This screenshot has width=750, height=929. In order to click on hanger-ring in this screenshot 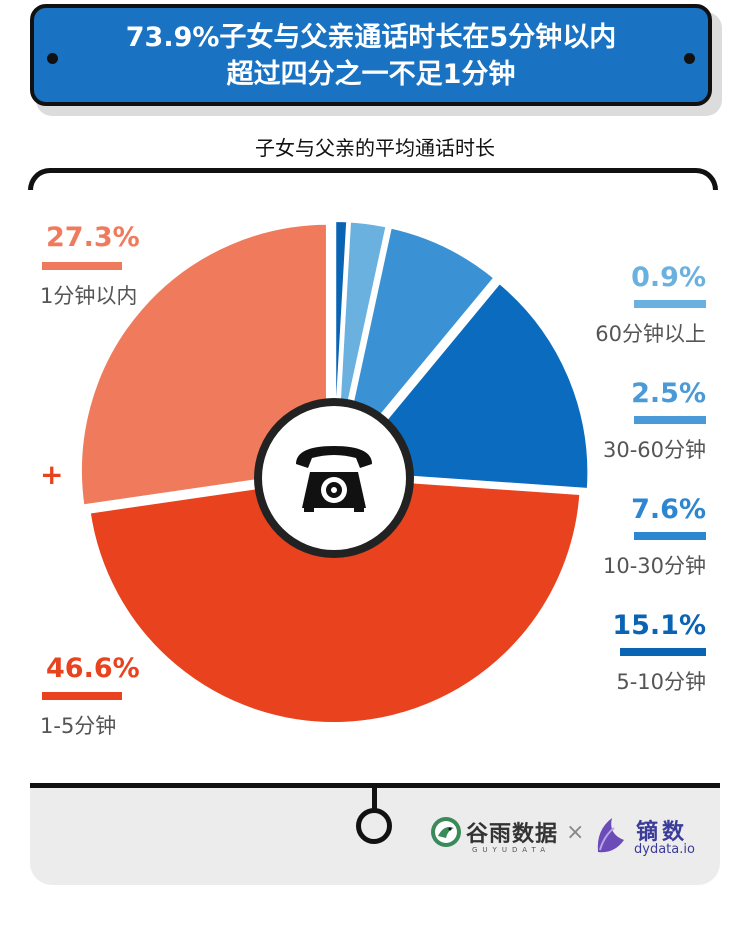, I will do `click(374, 826)`.